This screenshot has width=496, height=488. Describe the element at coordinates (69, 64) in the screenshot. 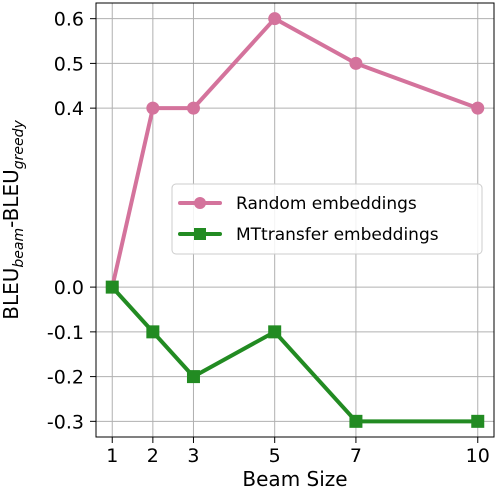

I see `y-tick-label: 0.5` at that location.